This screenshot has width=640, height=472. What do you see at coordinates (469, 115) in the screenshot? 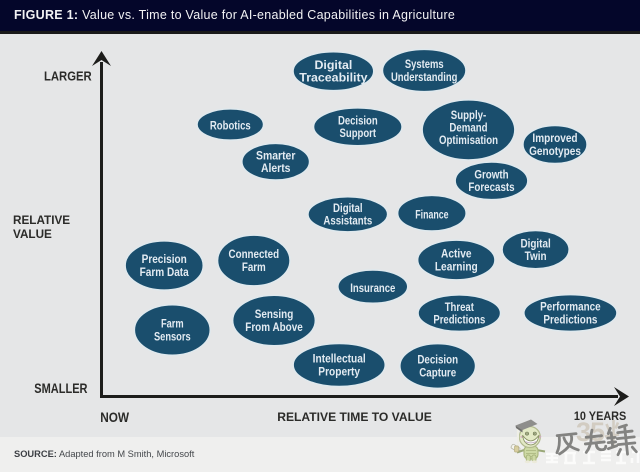
I see `svg-text: Supply-` at bounding box center [469, 115].